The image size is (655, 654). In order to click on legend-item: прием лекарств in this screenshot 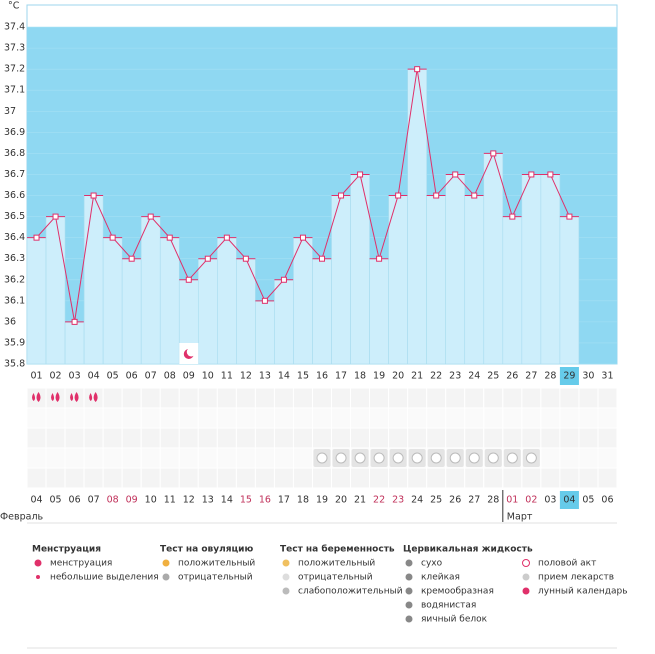, I will do `click(576, 578)`.